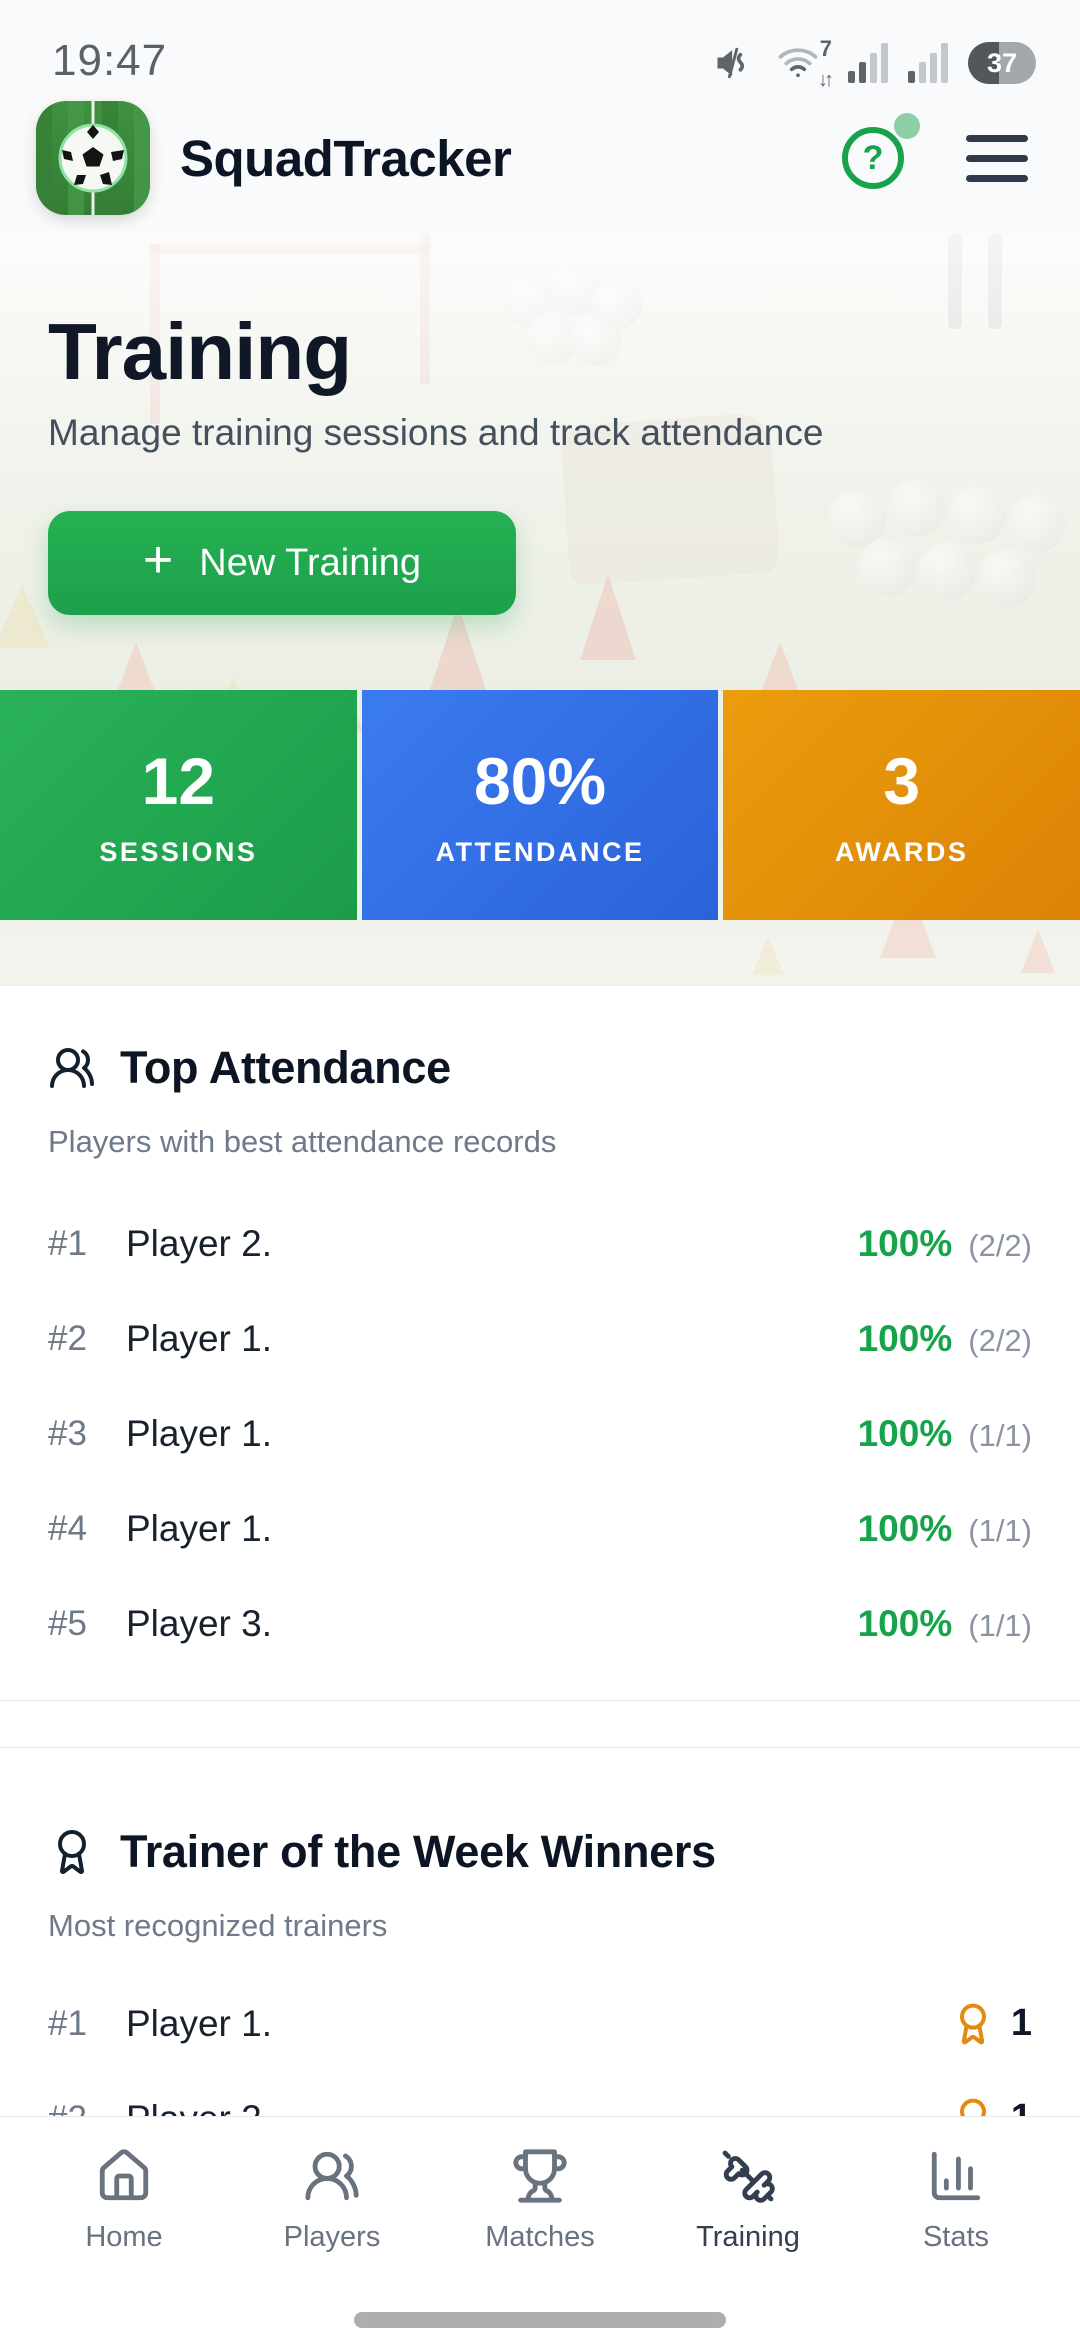 The width and height of the screenshot is (1080, 2340). Describe the element at coordinates (901, 851) in the screenshot. I see `awards-label: AWARDS` at that location.